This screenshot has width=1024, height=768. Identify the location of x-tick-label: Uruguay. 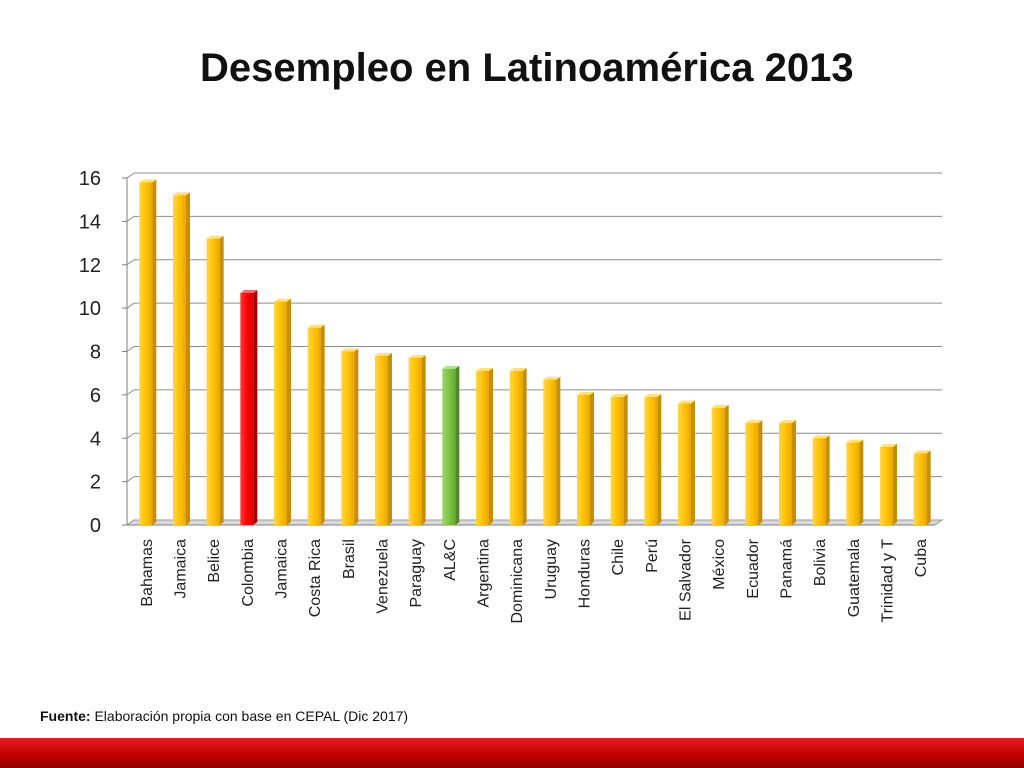
(551, 569).